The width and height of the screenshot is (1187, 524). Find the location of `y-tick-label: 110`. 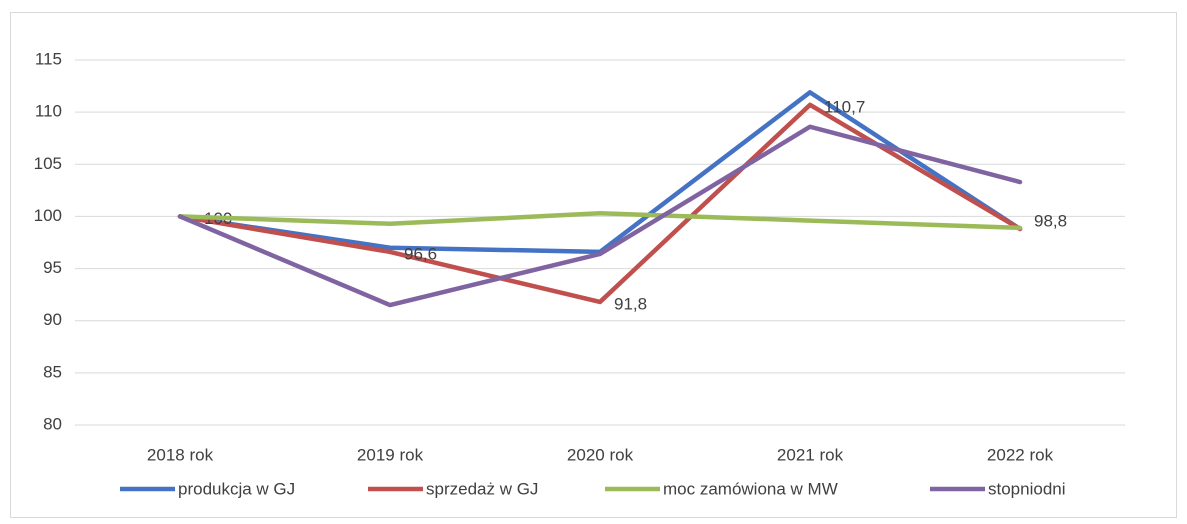

y-tick-label: 110 is located at coordinates (48, 111).